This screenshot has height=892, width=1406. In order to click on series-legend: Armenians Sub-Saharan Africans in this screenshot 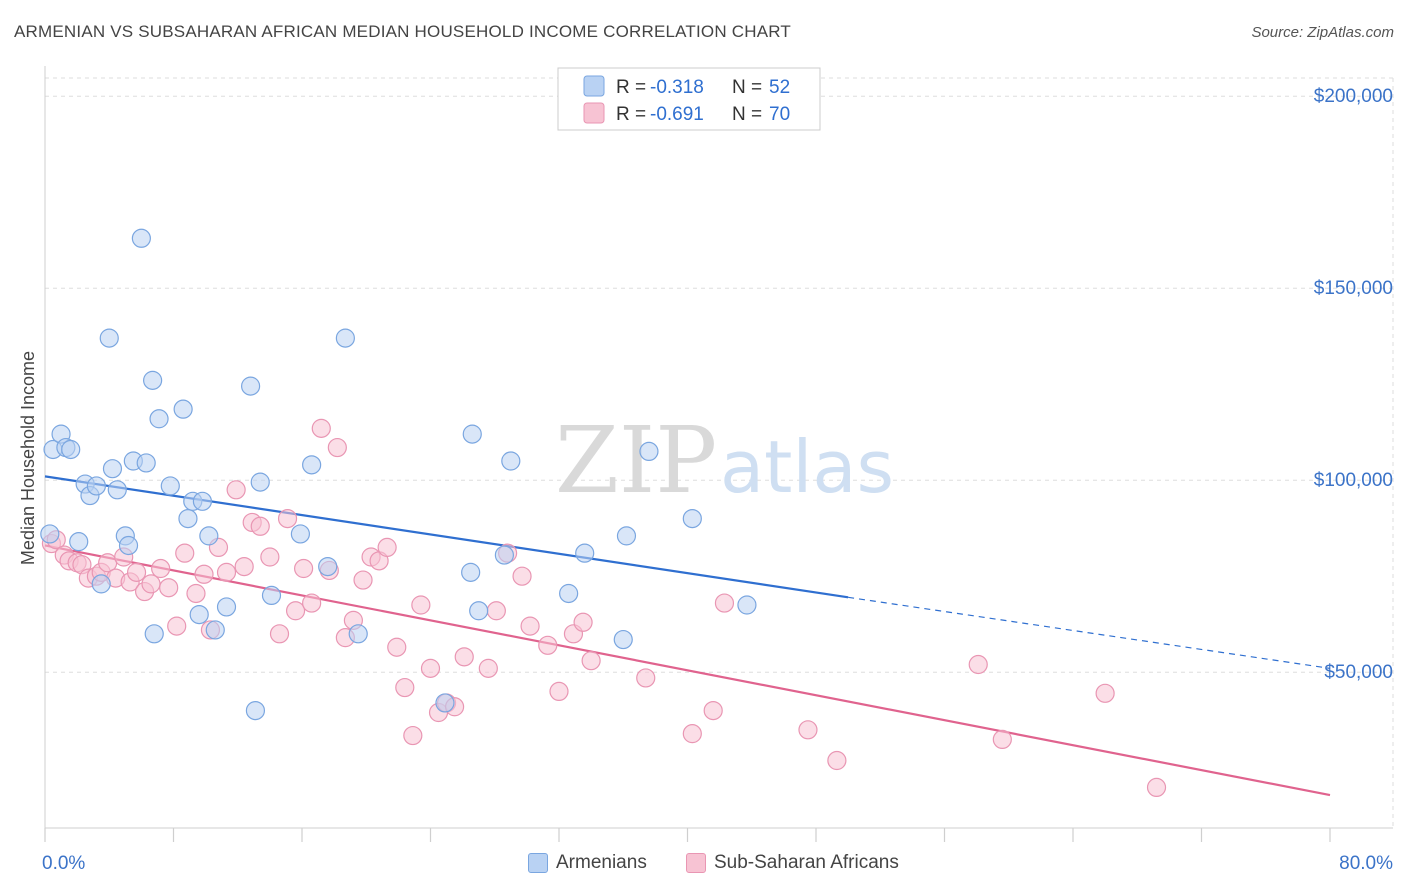, I will do `click(703, 865)`.